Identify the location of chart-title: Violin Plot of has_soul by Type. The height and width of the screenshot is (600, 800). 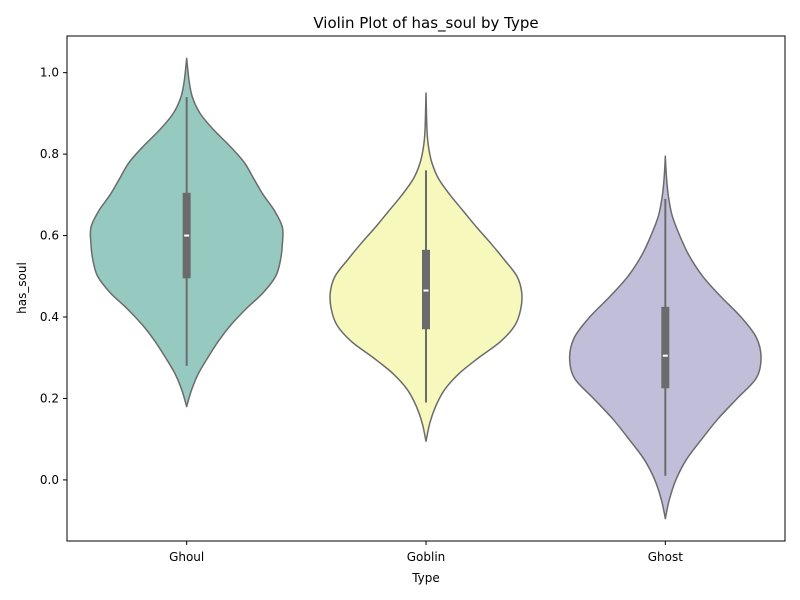
(425, 23).